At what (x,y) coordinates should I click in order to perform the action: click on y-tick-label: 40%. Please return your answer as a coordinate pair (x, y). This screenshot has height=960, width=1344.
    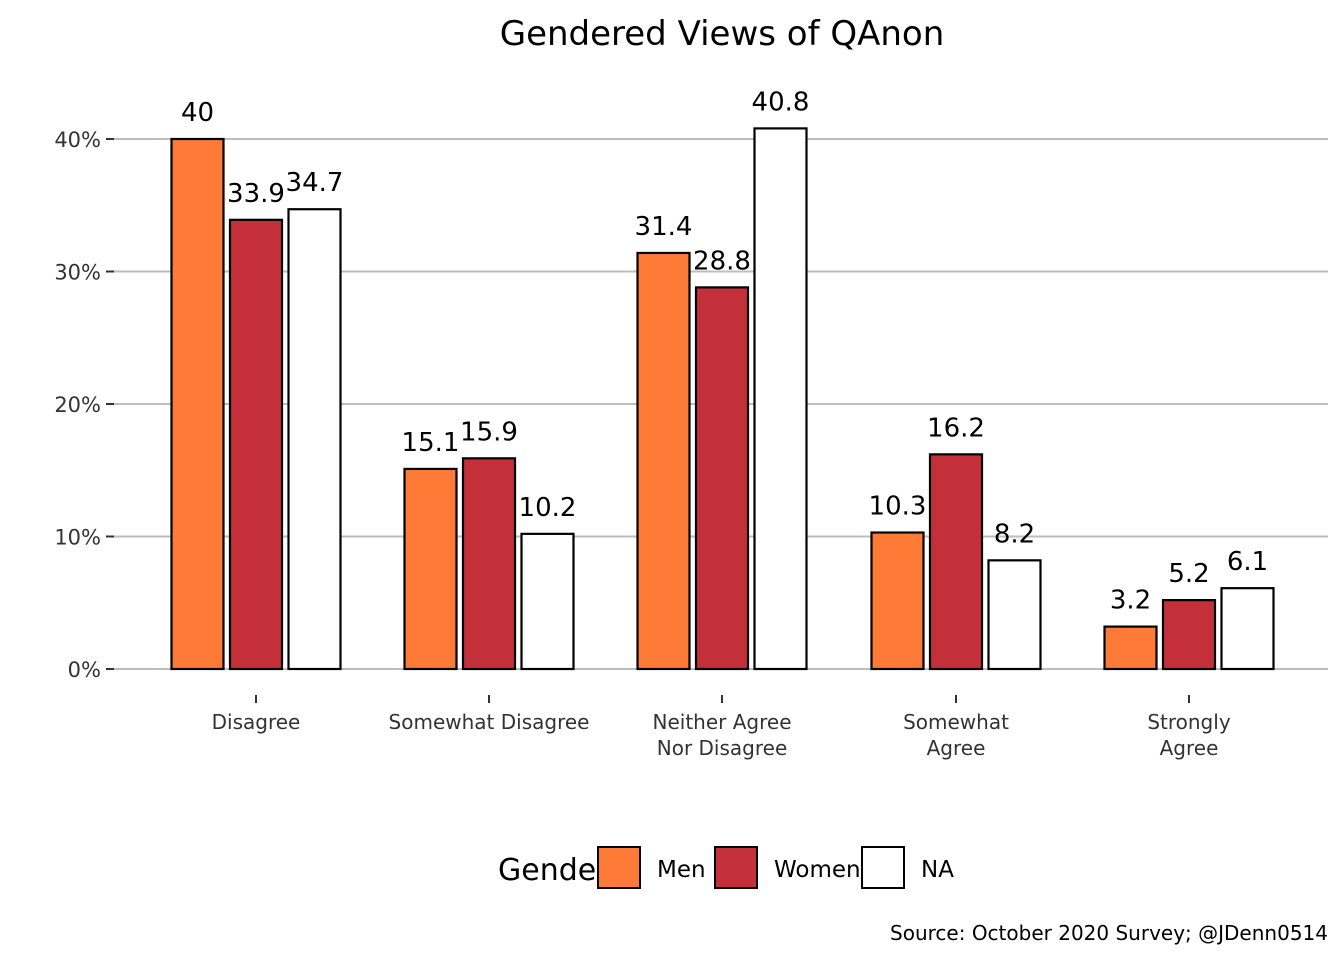
    Looking at the image, I should click on (77, 140).